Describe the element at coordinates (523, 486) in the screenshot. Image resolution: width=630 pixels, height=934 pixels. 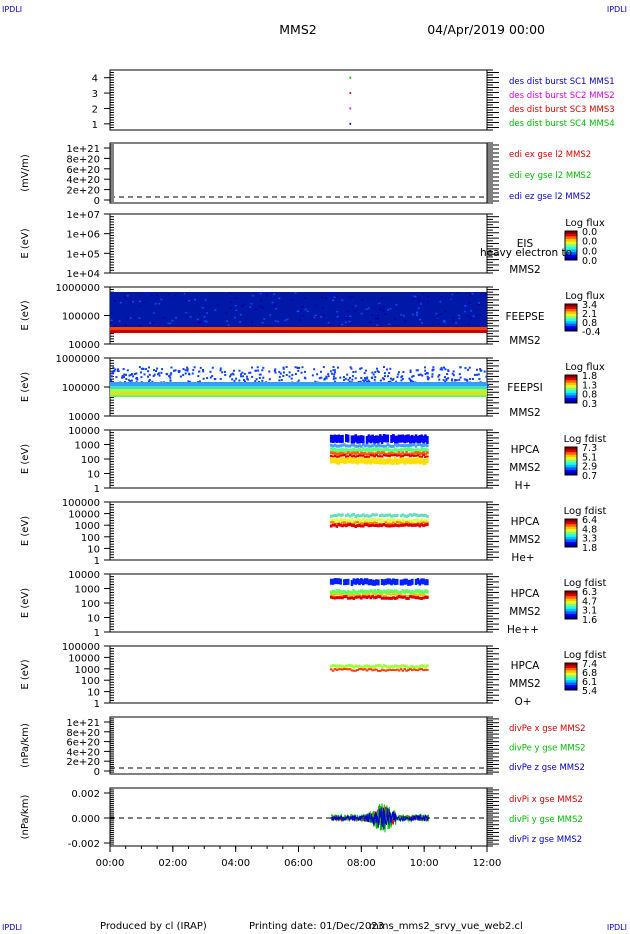
I see `instrument-label: H+` at that location.